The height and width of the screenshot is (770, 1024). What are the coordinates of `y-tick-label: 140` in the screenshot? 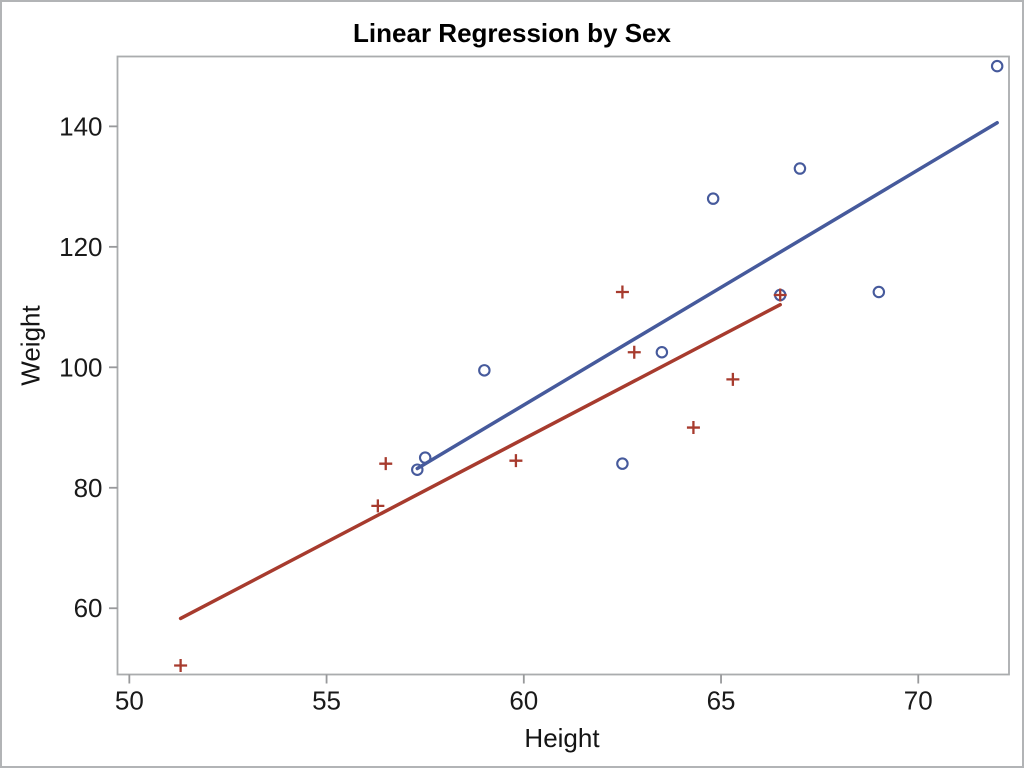 It's located at (80, 126).